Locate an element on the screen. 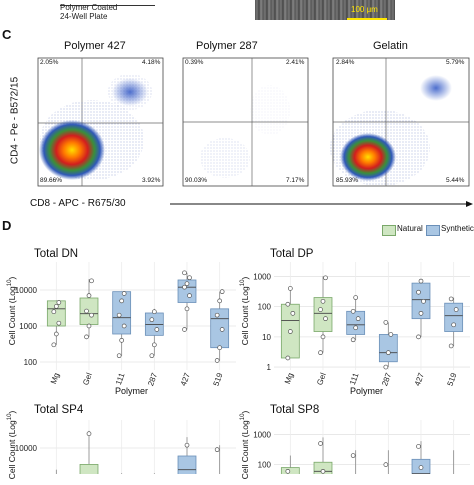  y-tick-label: 100 is located at coordinates (265, 465).